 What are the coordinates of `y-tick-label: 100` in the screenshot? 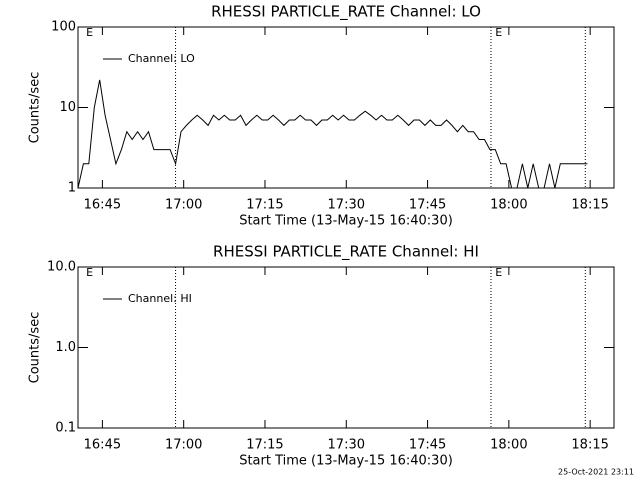 It's located at (63, 27).